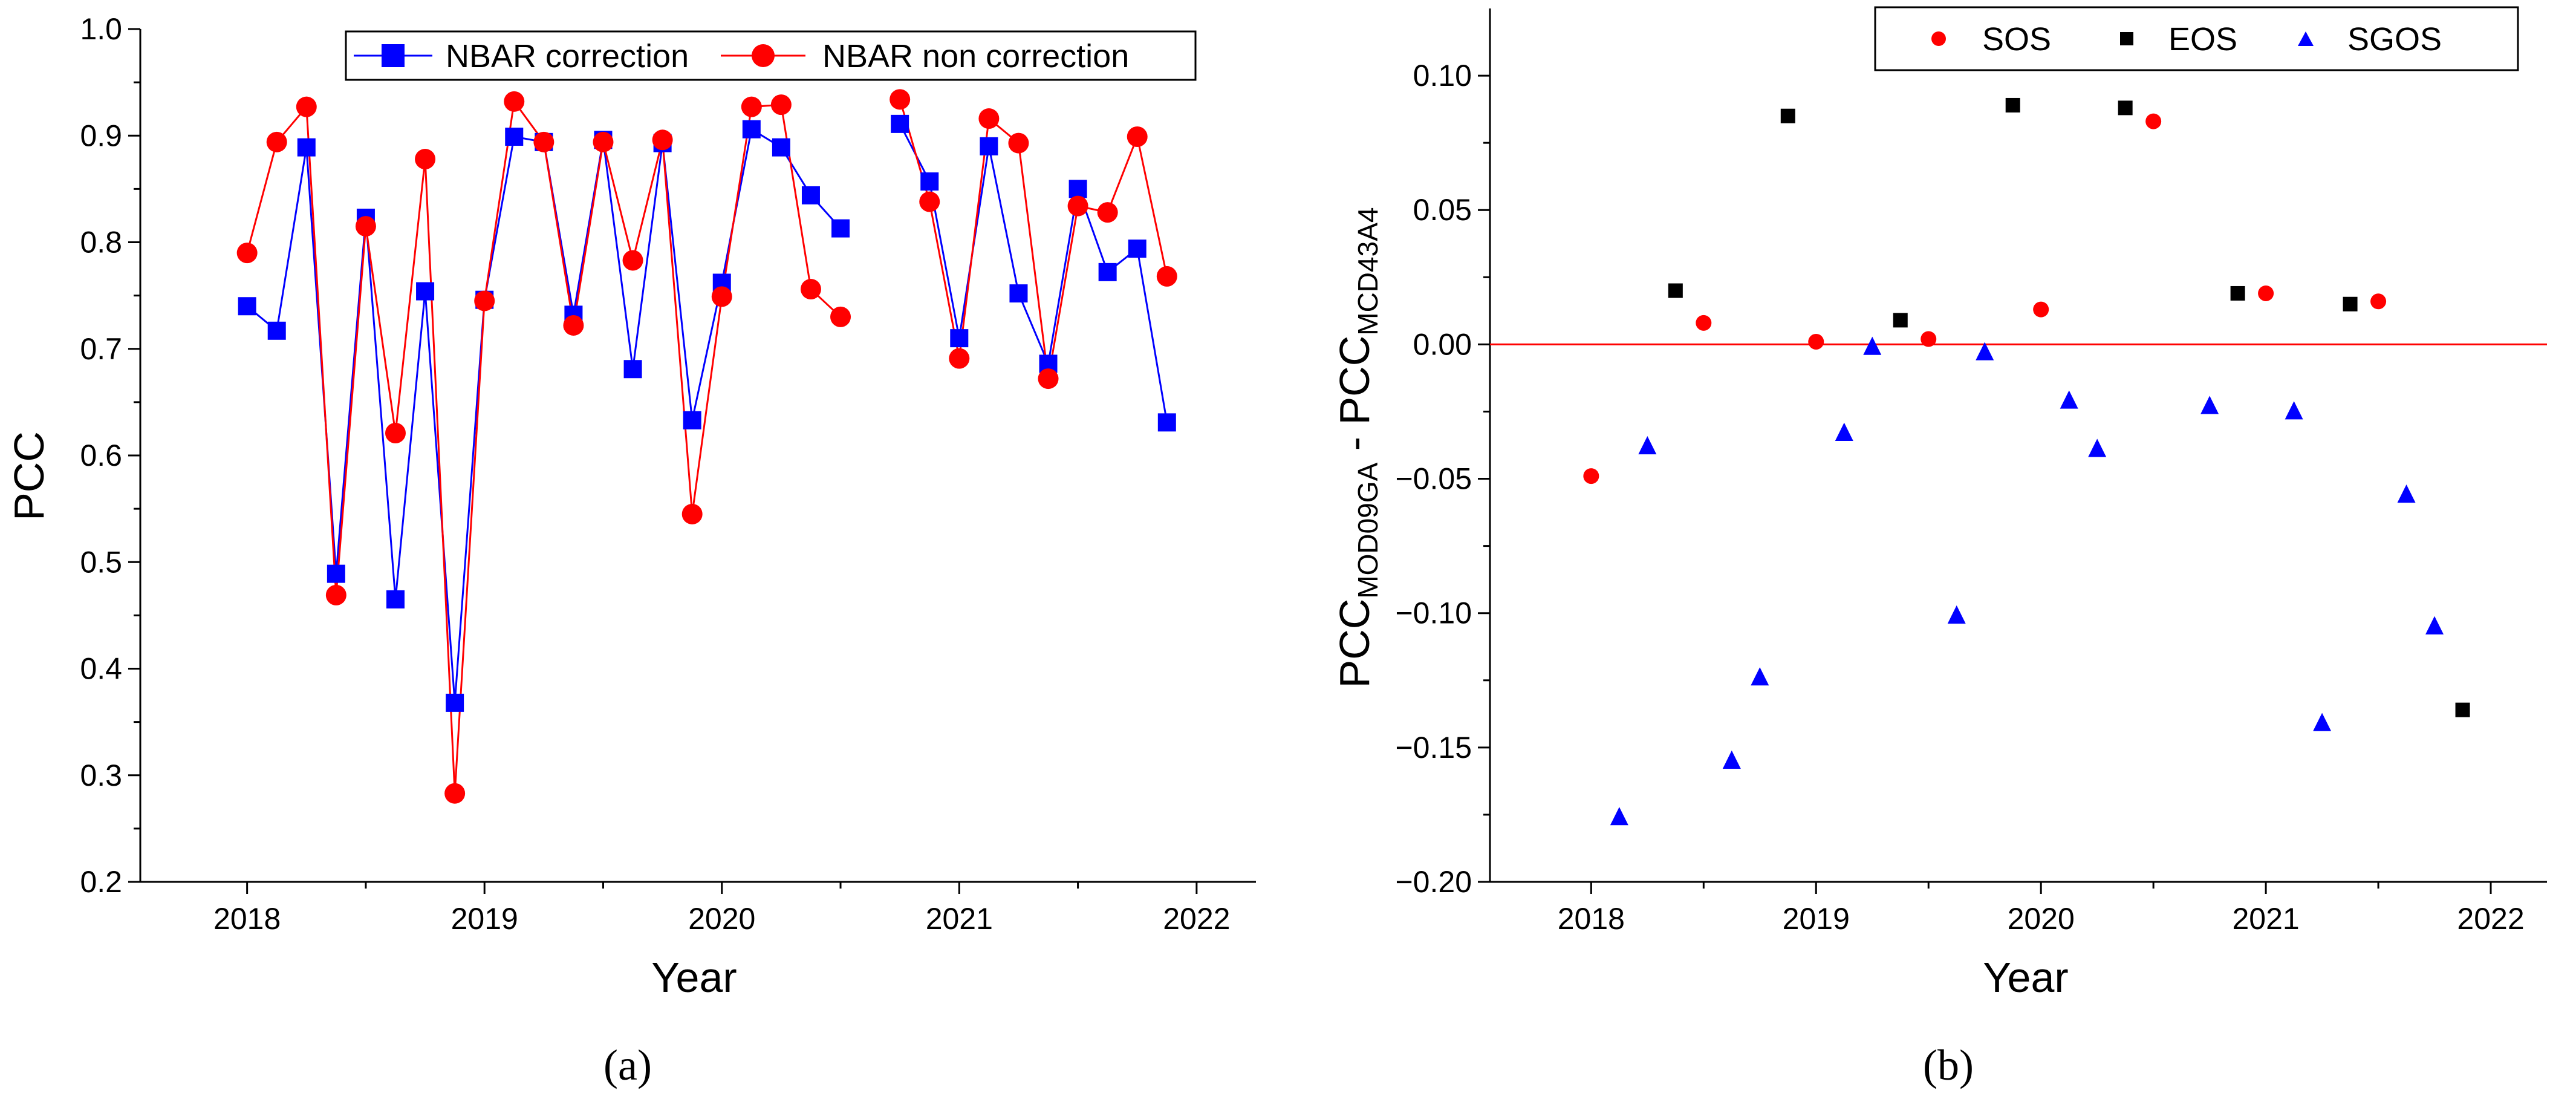 The width and height of the screenshot is (2576, 1096). What do you see at coordinates (1033, 239) in the screenshot?
I see `series-line-nbar-non-correction` at bounding box center [1033, 239].